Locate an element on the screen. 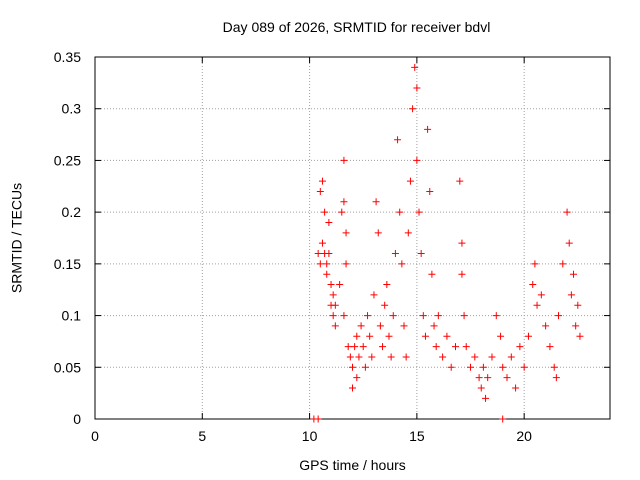  y-axis-label: SRMTID / TECUs is located at coordinates (17, 238).